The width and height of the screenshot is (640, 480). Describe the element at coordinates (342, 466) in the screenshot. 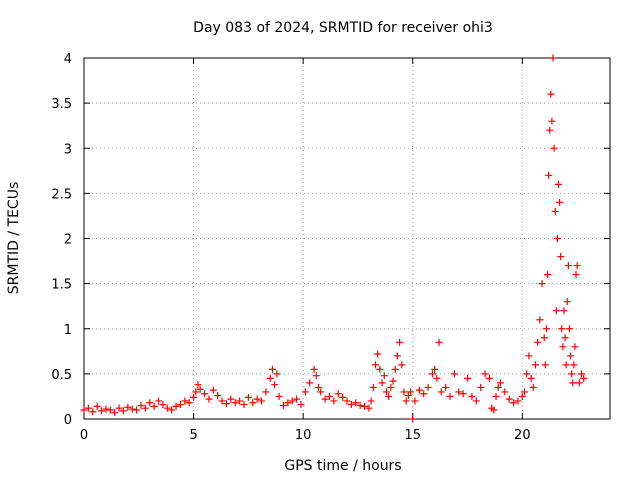

I see `x-axis-label: GPS time / hours` at that location.